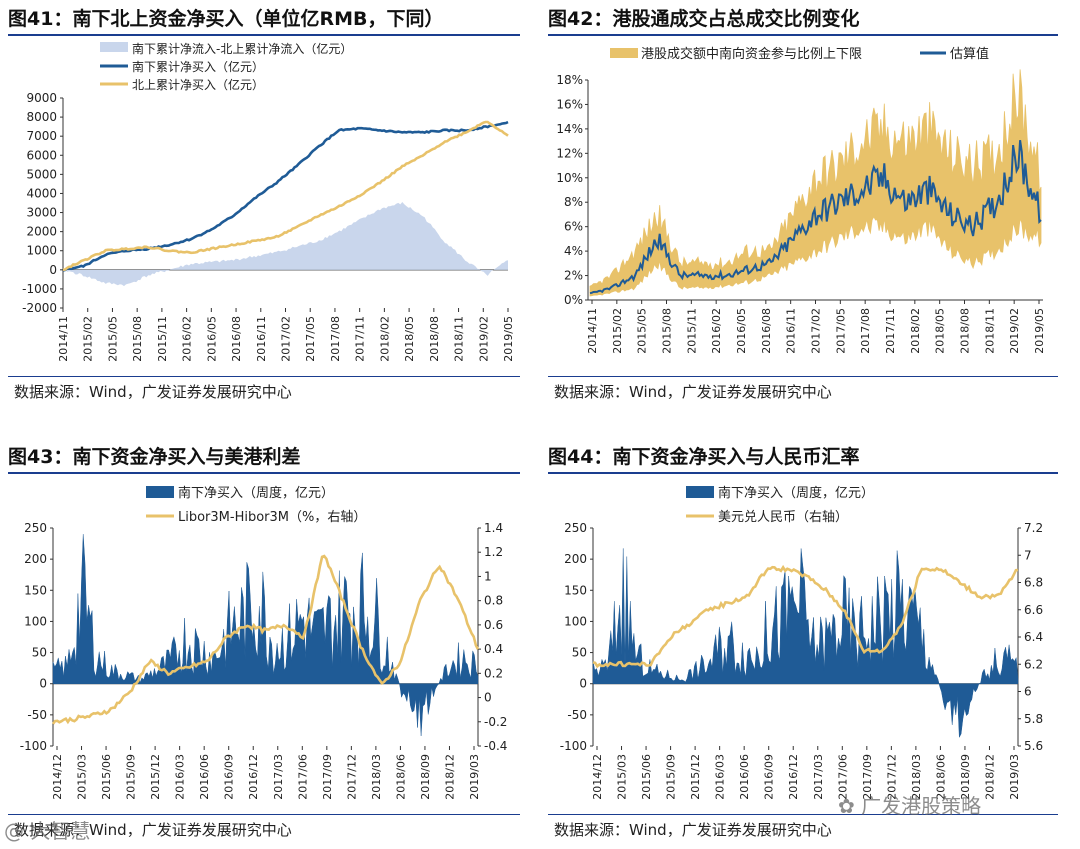  I want to click on fig41-title: 图41：南下北上资金净买入（单位亿RMB，下同）, so click(226, 19).